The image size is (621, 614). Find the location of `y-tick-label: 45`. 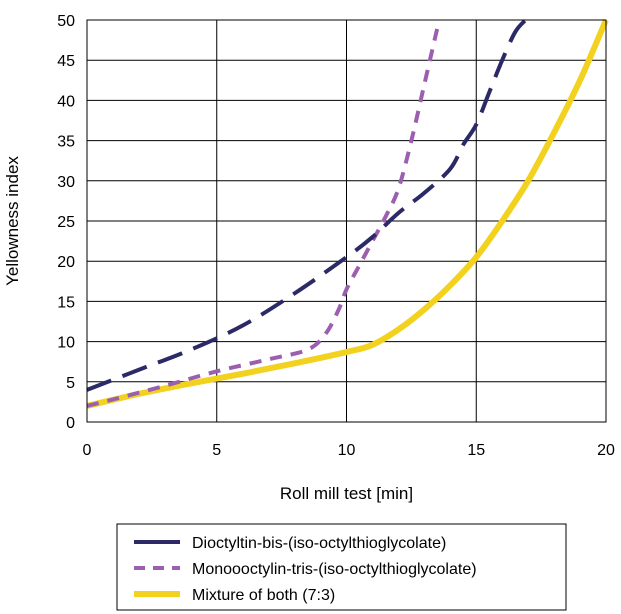

y-tick-label: 45 is located at coordinates (66, 61).